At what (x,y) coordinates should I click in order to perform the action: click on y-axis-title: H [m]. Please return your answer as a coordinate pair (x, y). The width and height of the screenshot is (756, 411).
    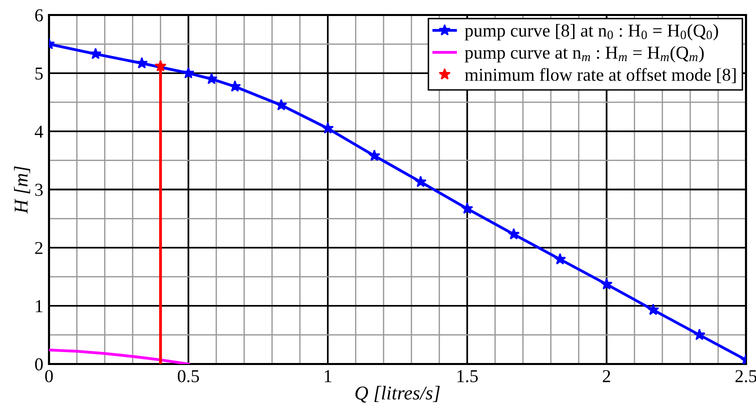
    Looking at the image, I should click on (22, 190).